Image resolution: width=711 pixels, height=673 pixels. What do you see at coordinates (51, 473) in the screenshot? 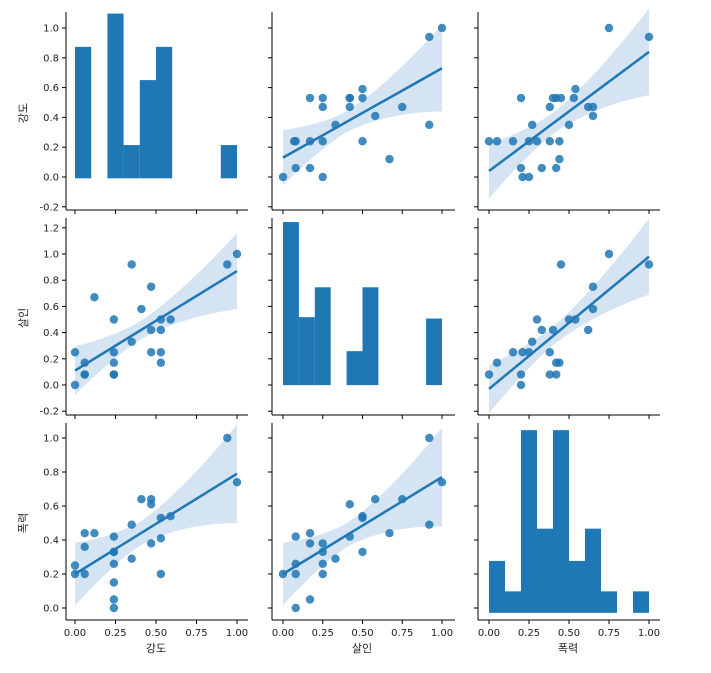
I see `y-tick-label: 0.8` at bounding box center [51, 473].